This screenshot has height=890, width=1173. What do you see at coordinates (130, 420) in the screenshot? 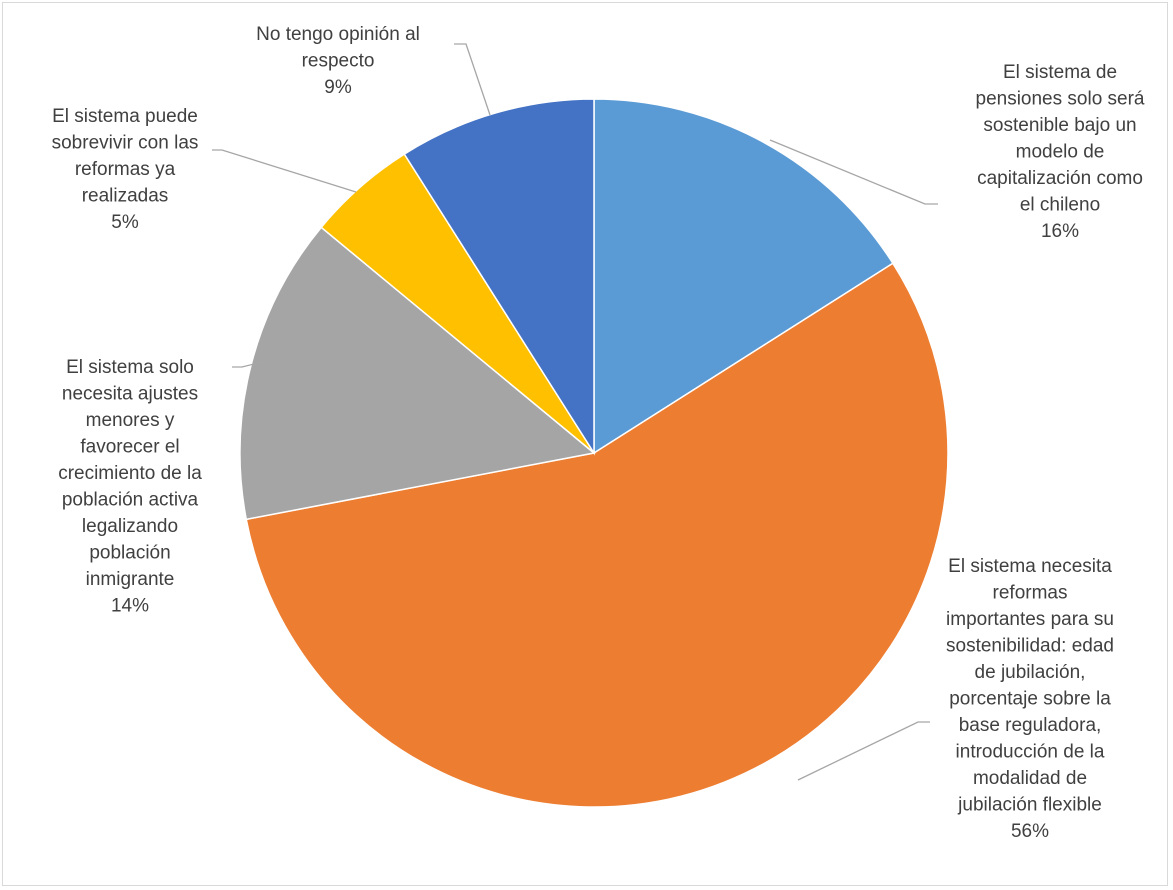
I see `data-label-line: menores y` at bounding box center [130, 420].